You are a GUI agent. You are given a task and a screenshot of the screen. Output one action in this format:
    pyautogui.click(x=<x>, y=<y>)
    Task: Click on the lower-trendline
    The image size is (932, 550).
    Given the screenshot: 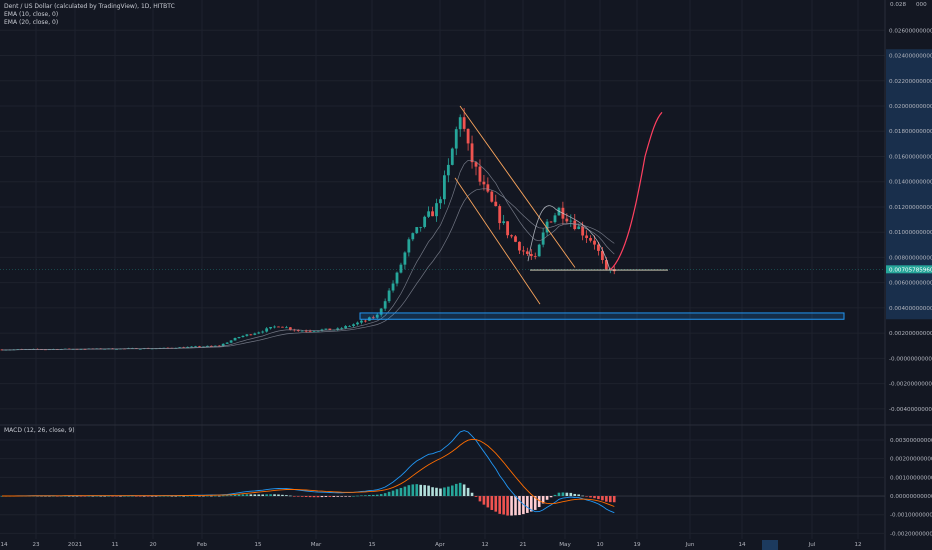 What is the action you would take?
    pyautogui.click(x=497, y=241)
    